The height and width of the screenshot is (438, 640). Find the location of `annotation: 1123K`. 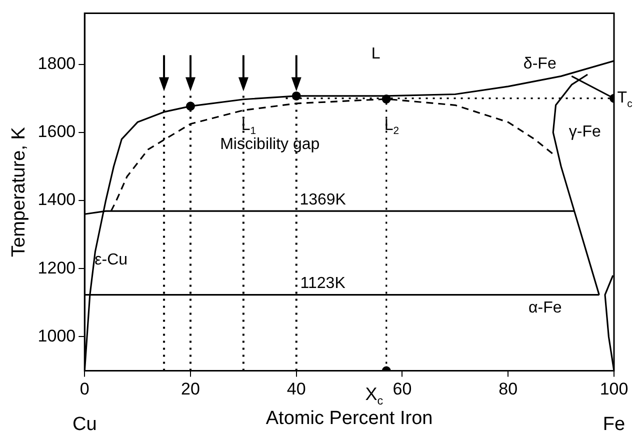

annotation: 1123K is located at coordinates (323, 283).